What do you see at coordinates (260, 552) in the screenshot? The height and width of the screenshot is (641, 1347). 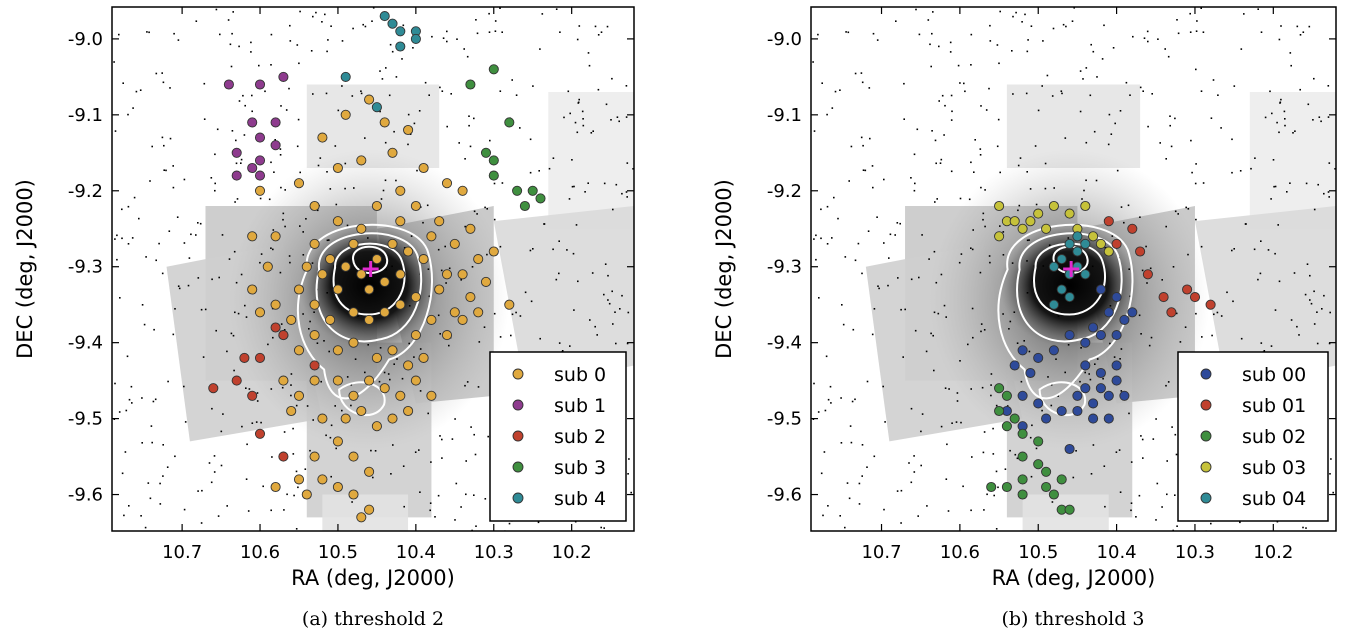 I see `x-tick-label: 10.6` at bounding box center [260, 552].